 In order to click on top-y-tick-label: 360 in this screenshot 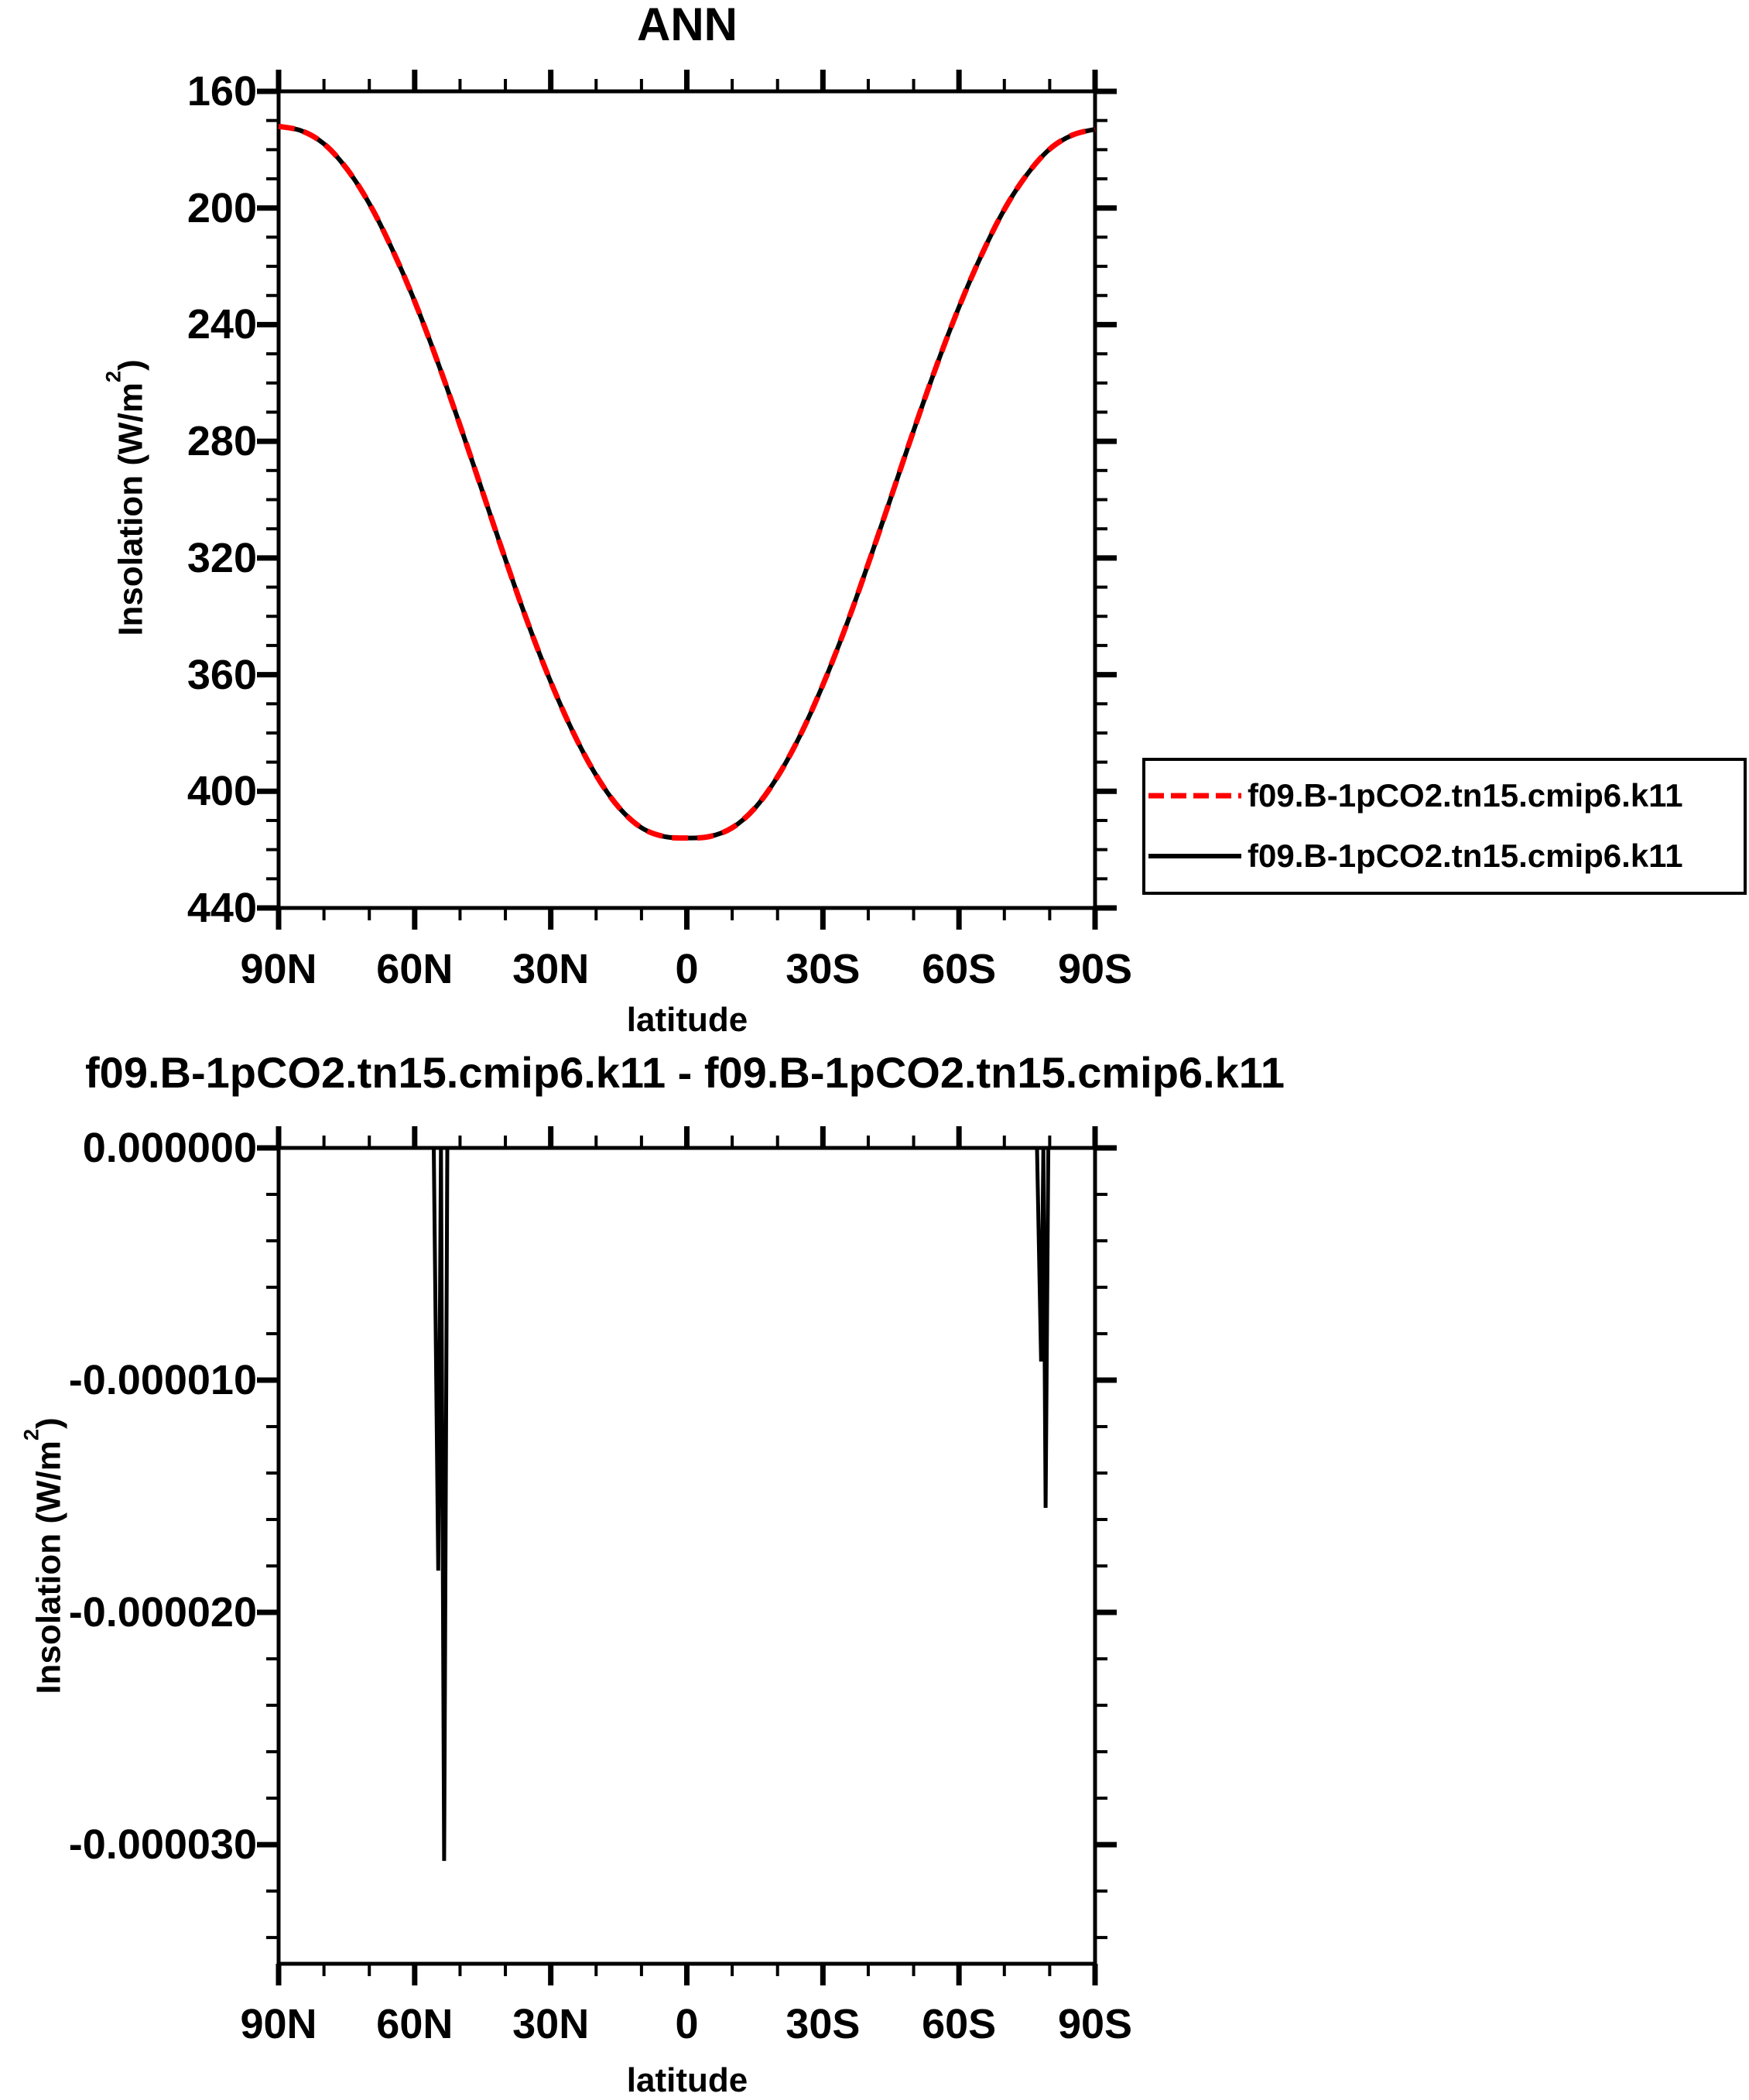, I will do `click(222, 674)`.